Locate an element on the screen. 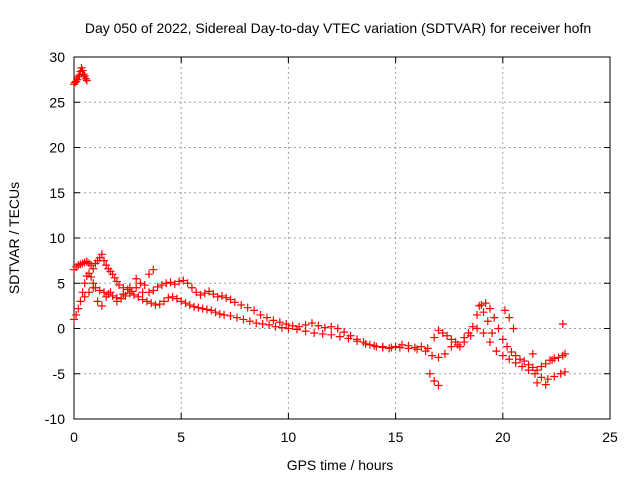  y-tick-label: 15 is located at coordinates (57, 193).